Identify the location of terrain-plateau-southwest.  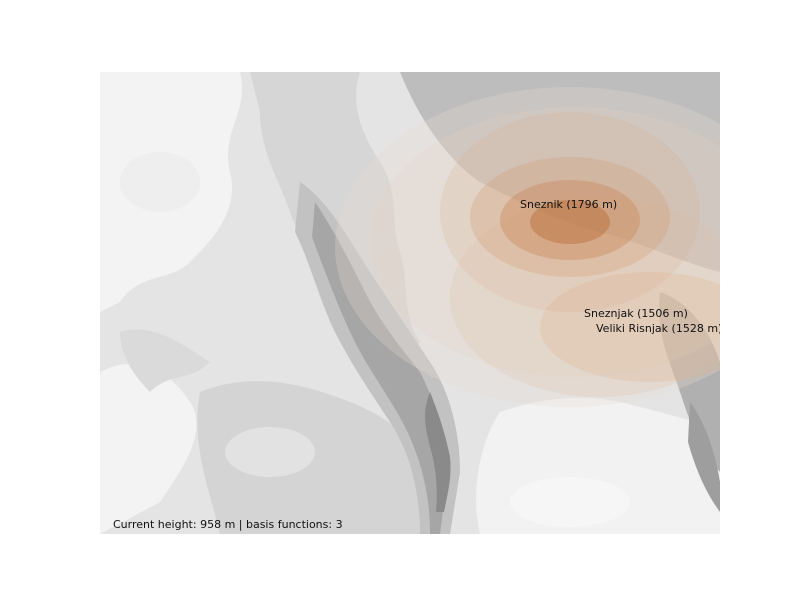
(165, 360).